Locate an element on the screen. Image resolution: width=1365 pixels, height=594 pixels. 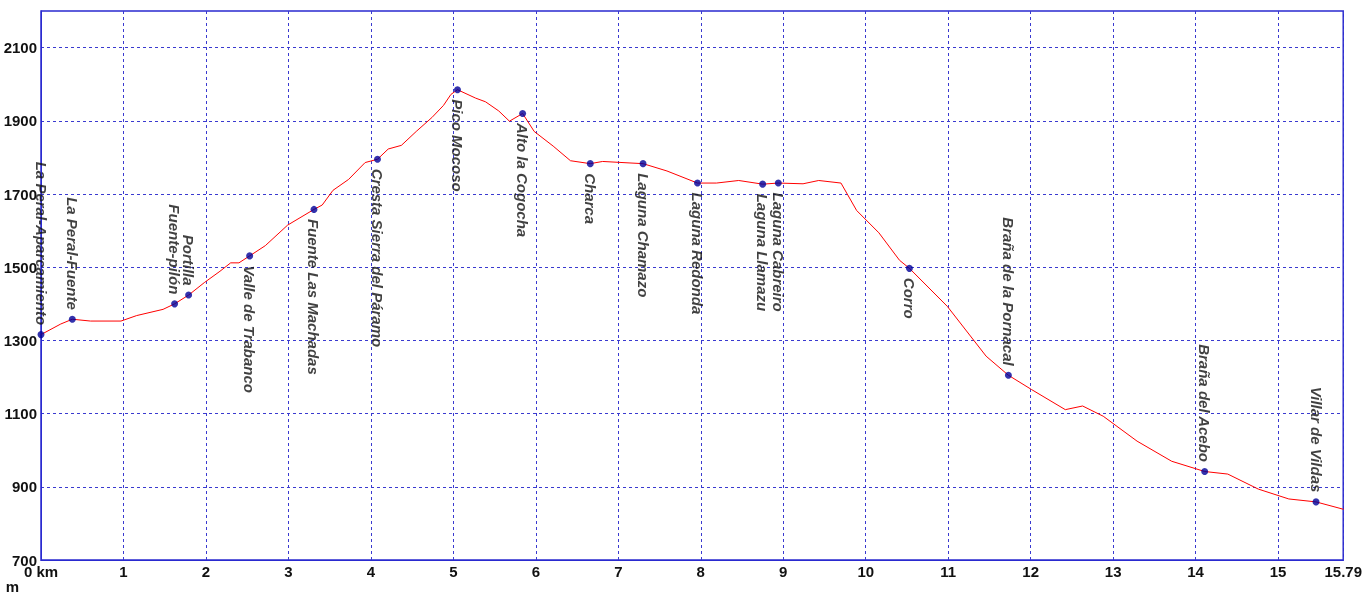
data-label: La Peral-Fuente is located at coordinates (72, 253).